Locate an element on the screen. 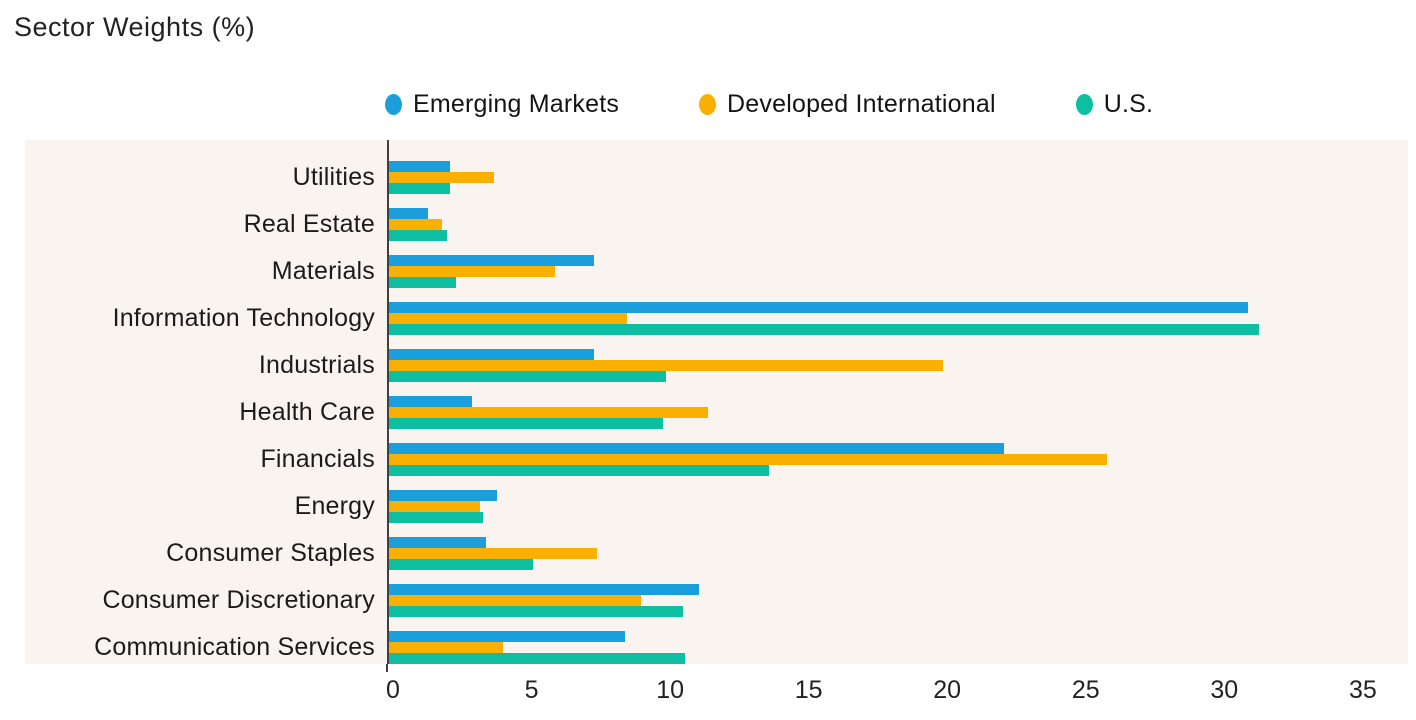  legend-item-developed-international: Developed International is located at coordinates (847, 104).